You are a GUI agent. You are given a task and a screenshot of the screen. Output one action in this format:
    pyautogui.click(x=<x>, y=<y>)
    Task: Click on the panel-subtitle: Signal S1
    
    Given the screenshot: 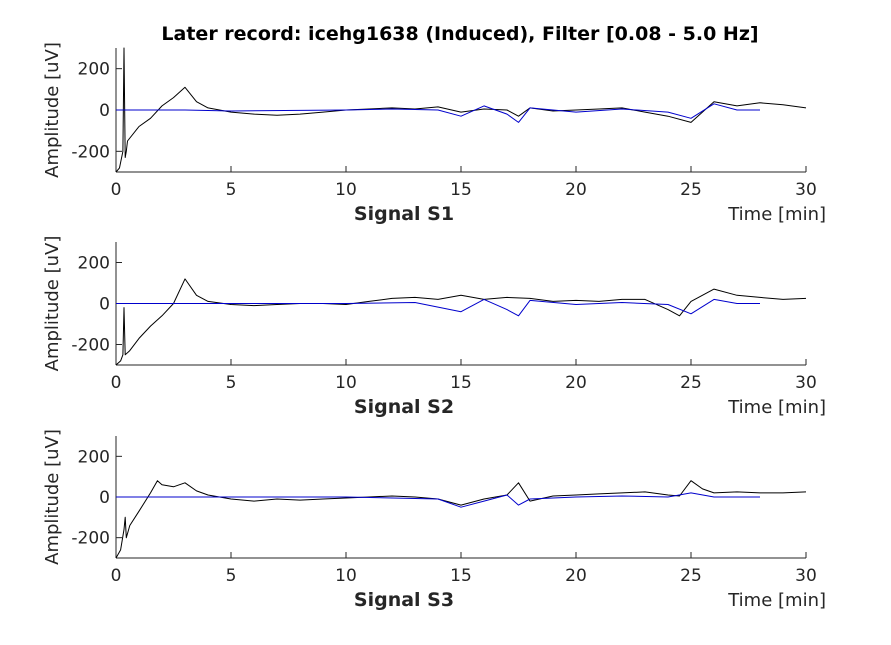 What is the action you would take?
    pyautogui.click(x=404, y=214)
    